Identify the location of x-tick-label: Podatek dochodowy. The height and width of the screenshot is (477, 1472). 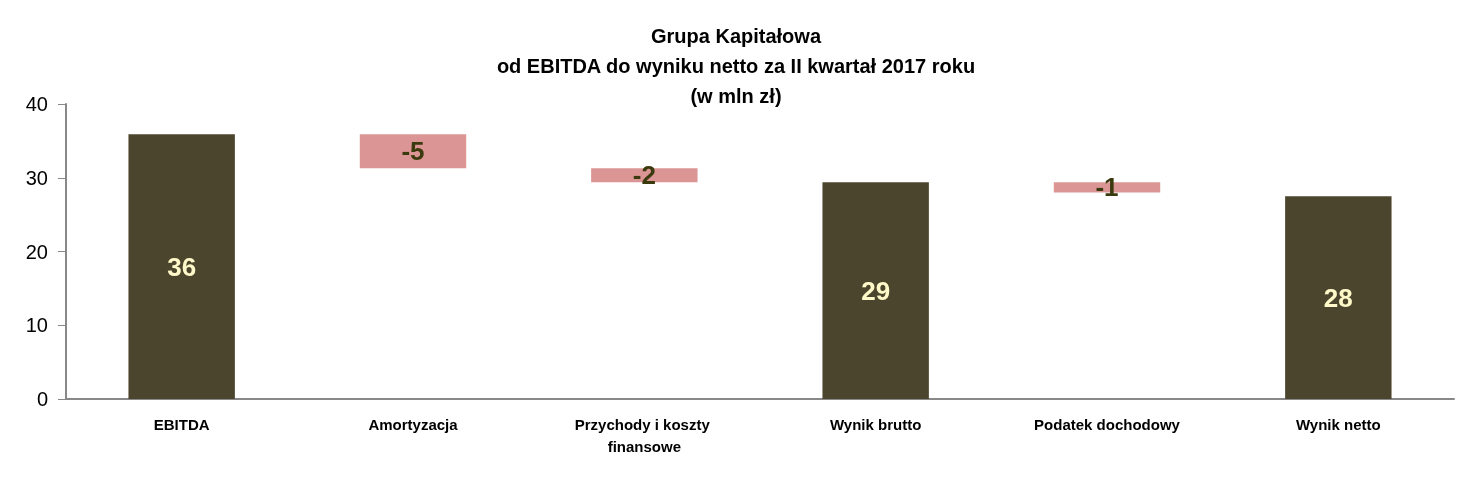
(1107, 424).